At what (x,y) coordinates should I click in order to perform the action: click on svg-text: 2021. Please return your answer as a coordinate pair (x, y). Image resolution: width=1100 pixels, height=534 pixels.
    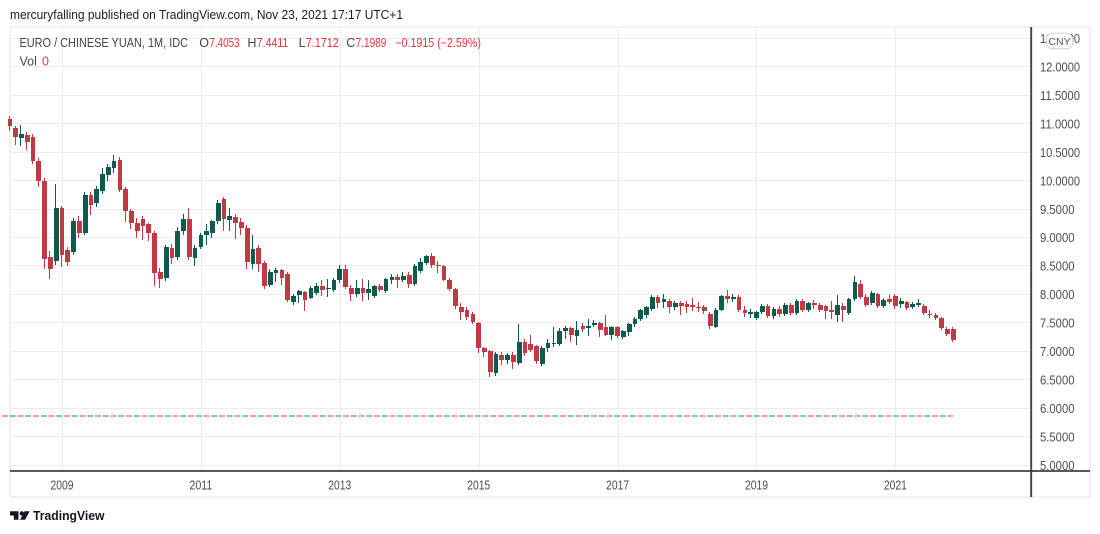
    Looking at the image, I should click on (895, 486).